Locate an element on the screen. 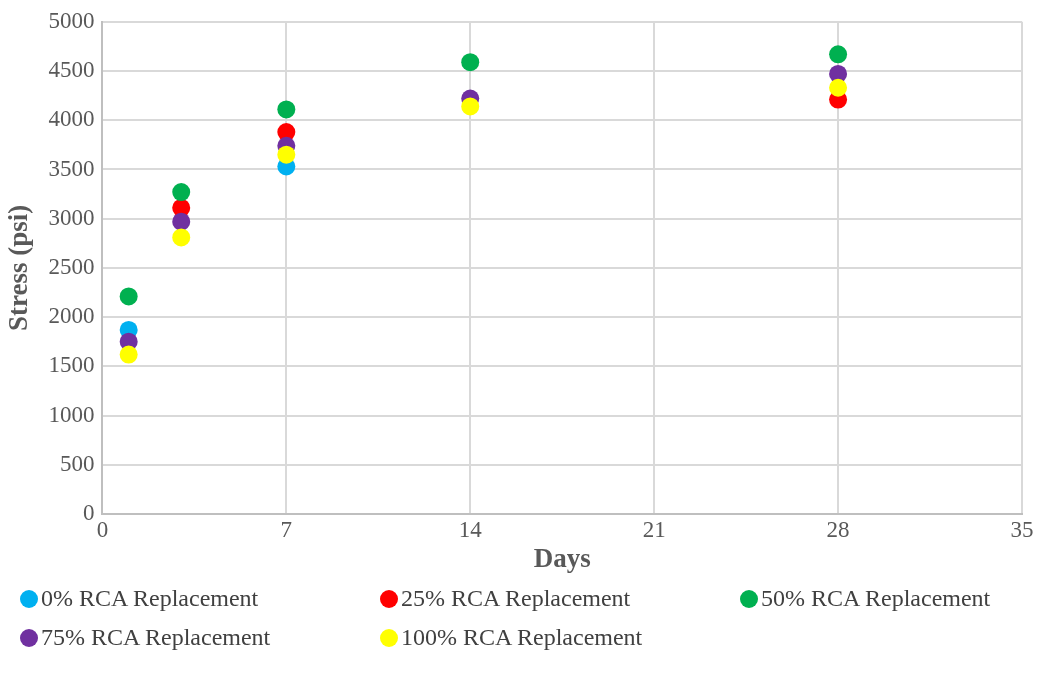 The height and width of the screenshot is (673, 1044). legend-label: 0% RCA Replacement is located at coordinates (150, 598).